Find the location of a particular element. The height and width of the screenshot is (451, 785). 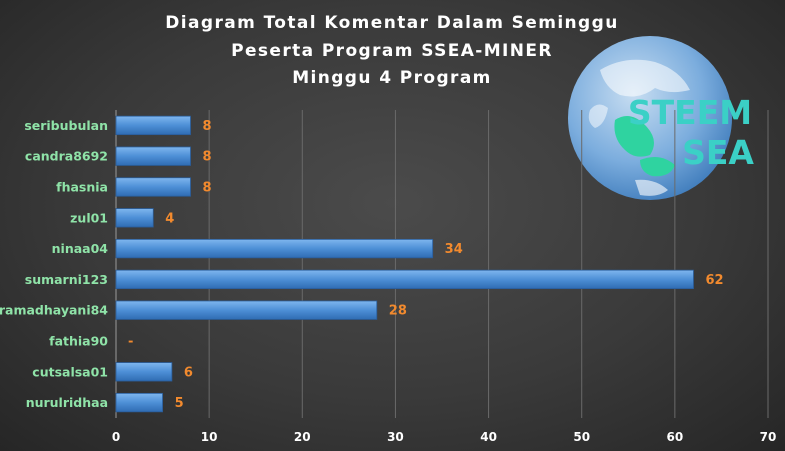

x-tick-label: 70 is located at coordinates (768, 437).